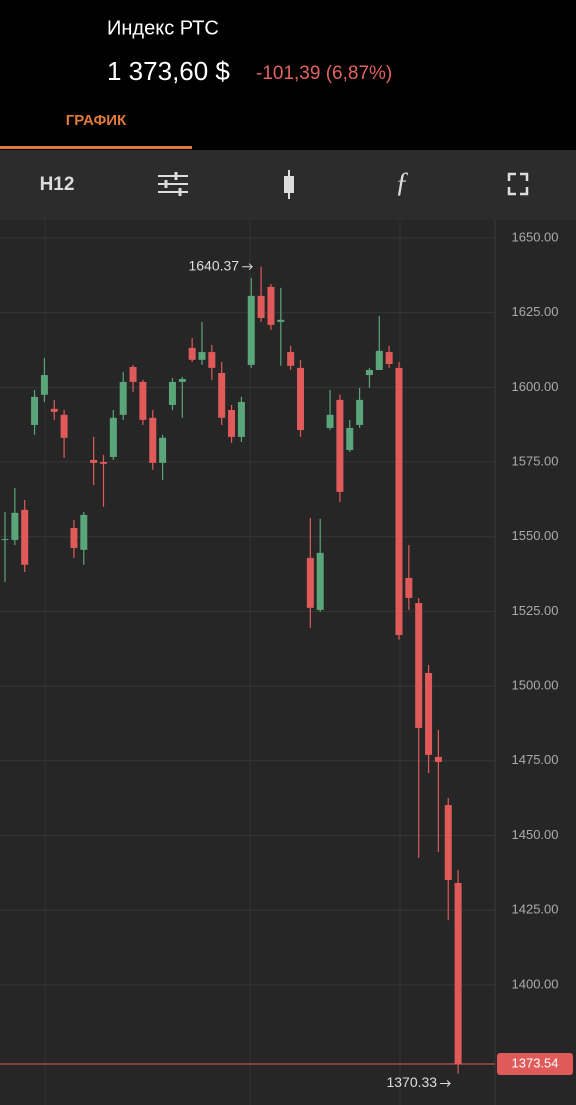 The image size is (576, 1105). What do you see at coordinates (535, 909) in the screenshot?
I see `y-tick-label: 1425.00` at bounding box center [535, 909].